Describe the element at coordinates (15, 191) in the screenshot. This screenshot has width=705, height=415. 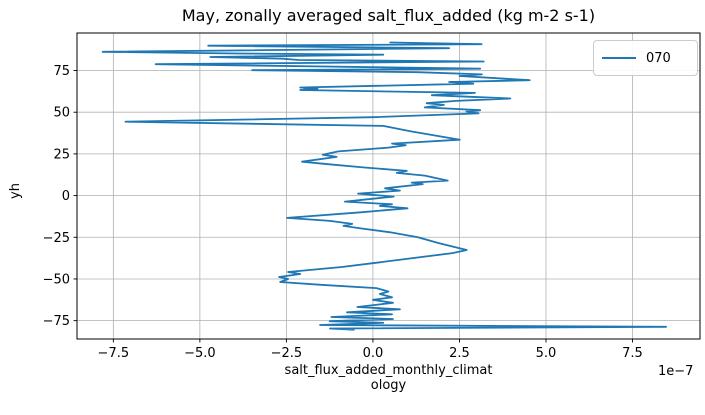
I see `y-axis-label: yh` at that location.